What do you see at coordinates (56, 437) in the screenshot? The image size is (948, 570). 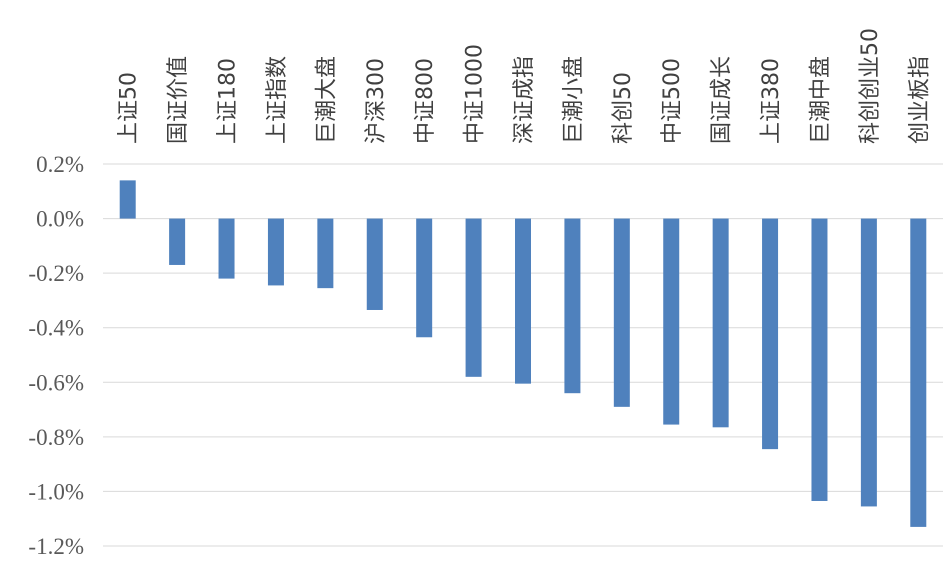 I see `y-tick-label: -0.8%` at bounding box center [56, 437].